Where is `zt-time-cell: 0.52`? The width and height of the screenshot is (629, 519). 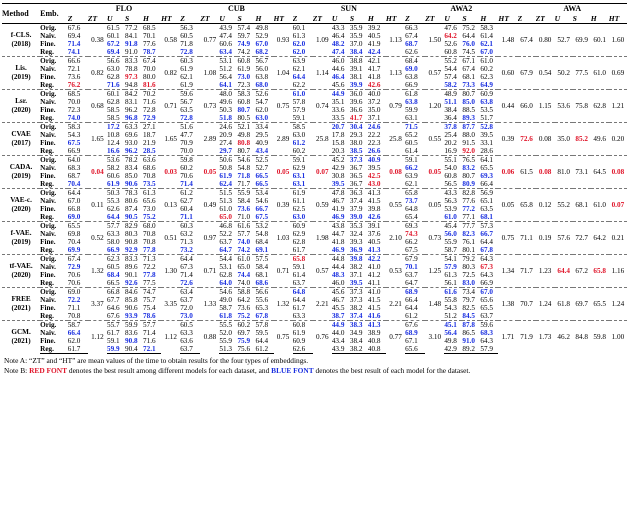 zt-time-cell: 0.52 is located at coordinates (97, 238).